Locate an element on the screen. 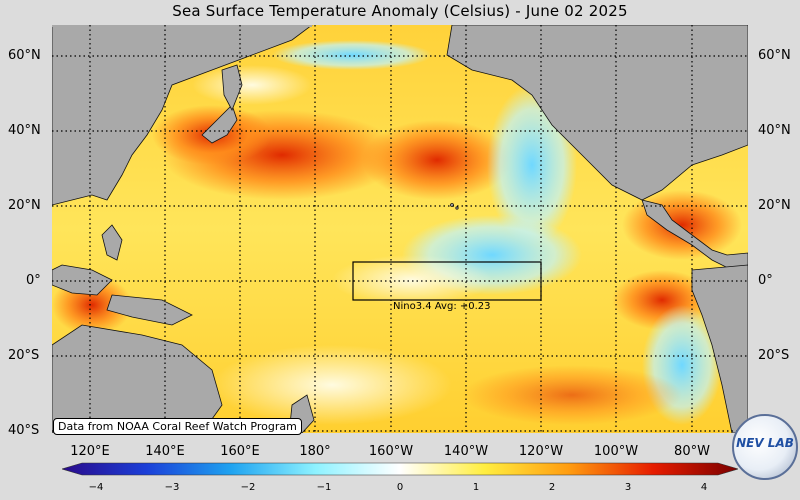 This screenshot has height=500, width=800. nev-lab-logo: NEV LAB is located at coordinates (765, 447).